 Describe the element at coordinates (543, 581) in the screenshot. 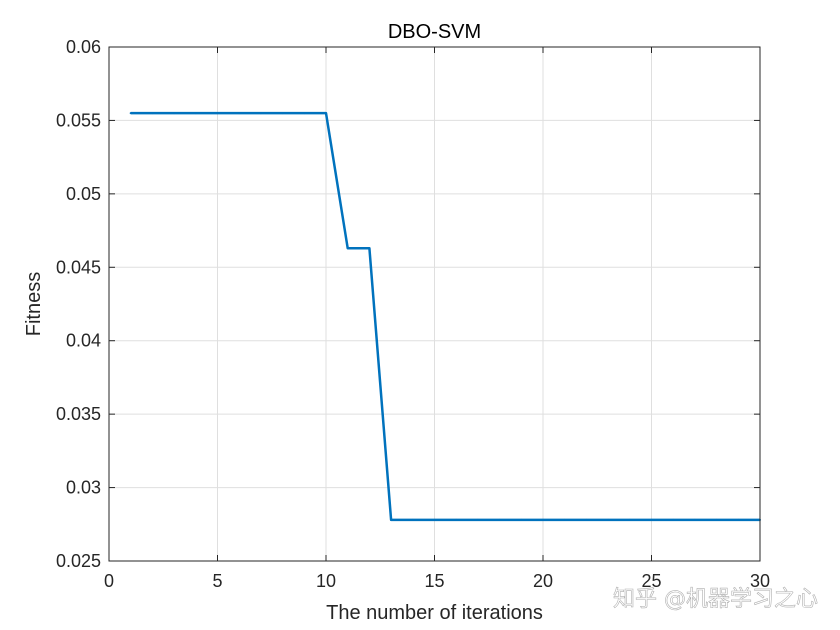

I see `x-tick-label: 20` at that location.